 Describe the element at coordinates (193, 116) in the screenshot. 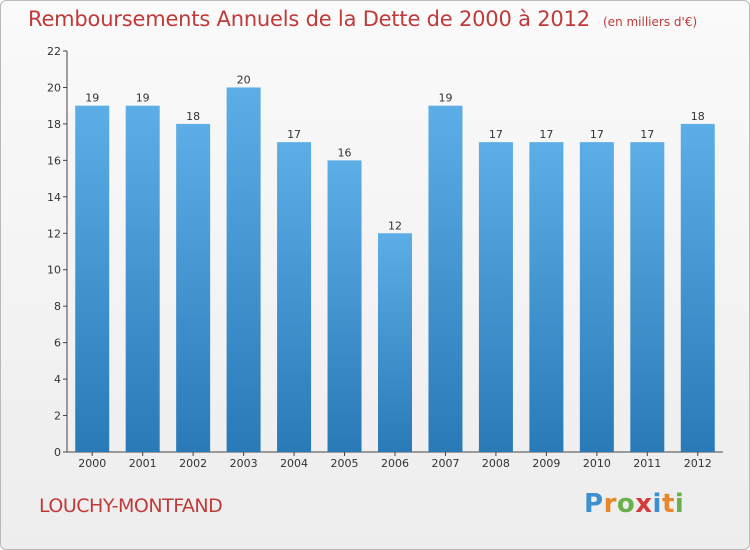

I see `value-label-2002: 18` at that location.